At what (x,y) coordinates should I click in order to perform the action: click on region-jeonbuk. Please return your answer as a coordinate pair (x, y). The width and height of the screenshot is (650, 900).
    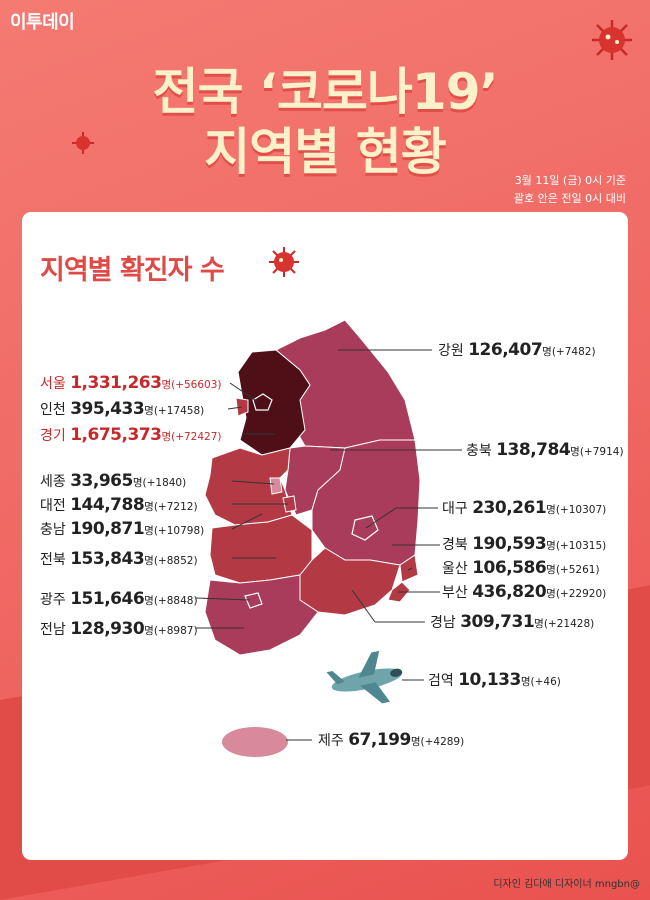
    Looking at the image, I should click on (261, 549).